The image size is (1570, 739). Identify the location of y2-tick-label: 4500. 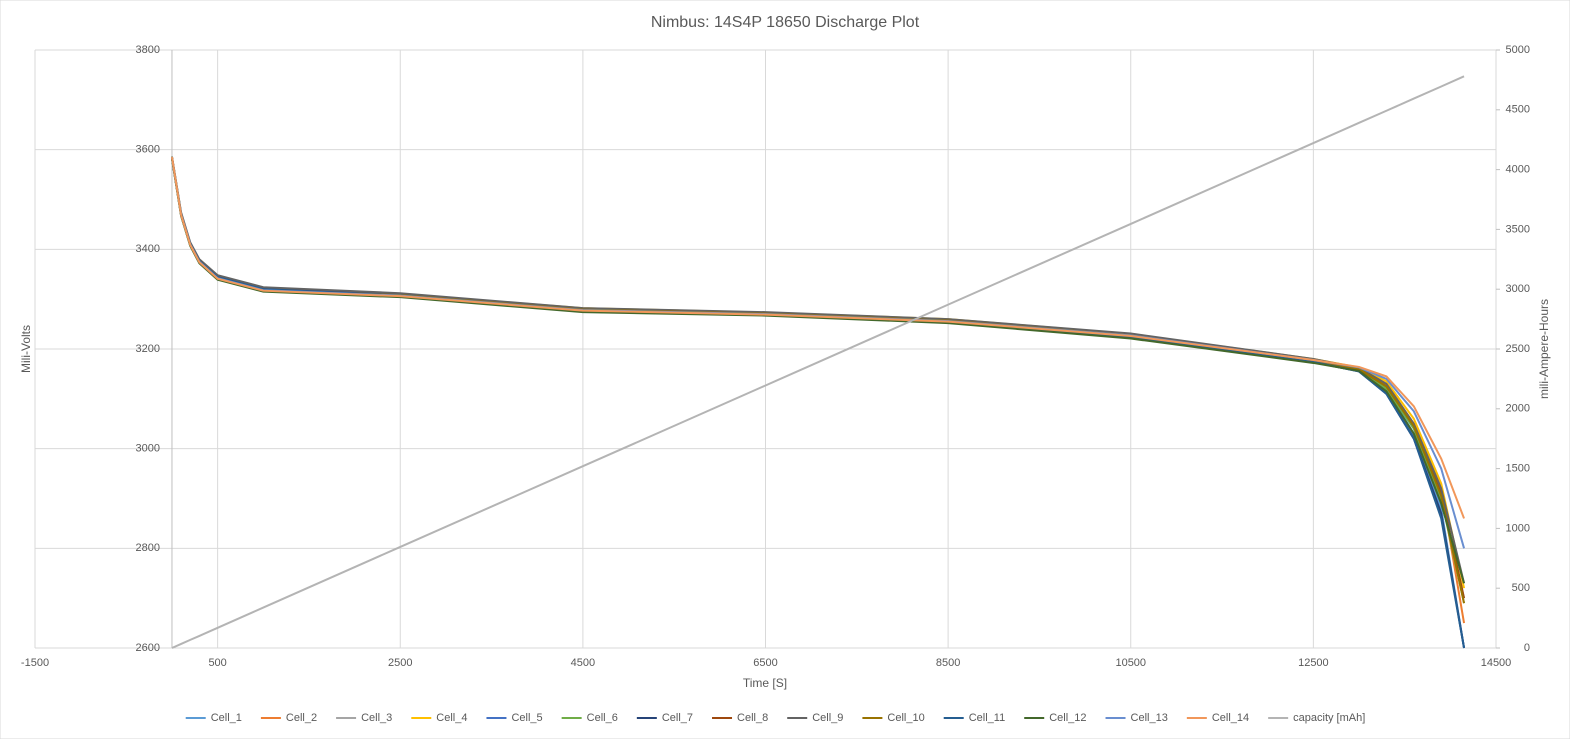
(1518, 110).